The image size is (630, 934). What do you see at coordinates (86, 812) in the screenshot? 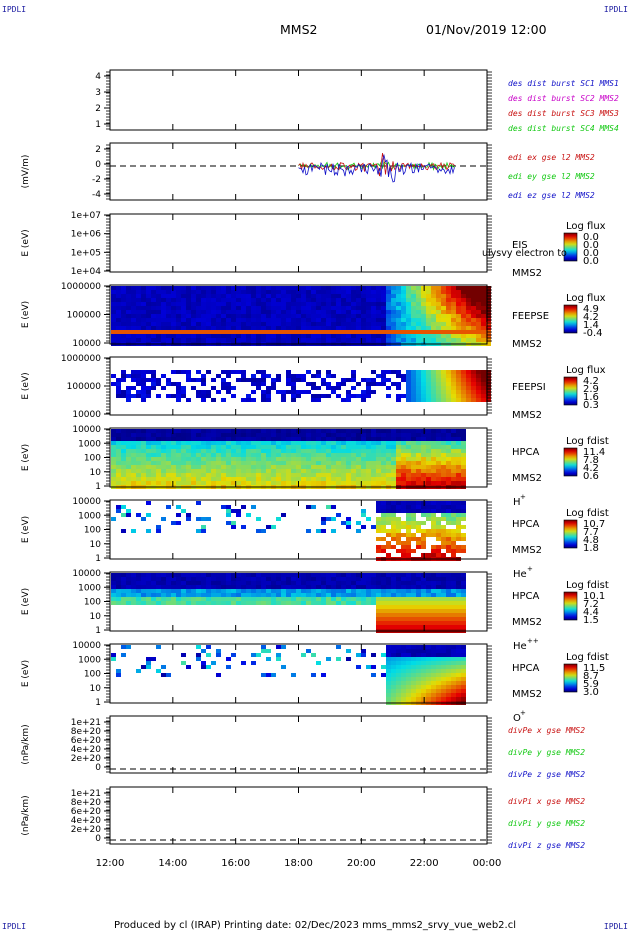
I see `y-tick-label: 6e+20` at bounding box center [86, 812].